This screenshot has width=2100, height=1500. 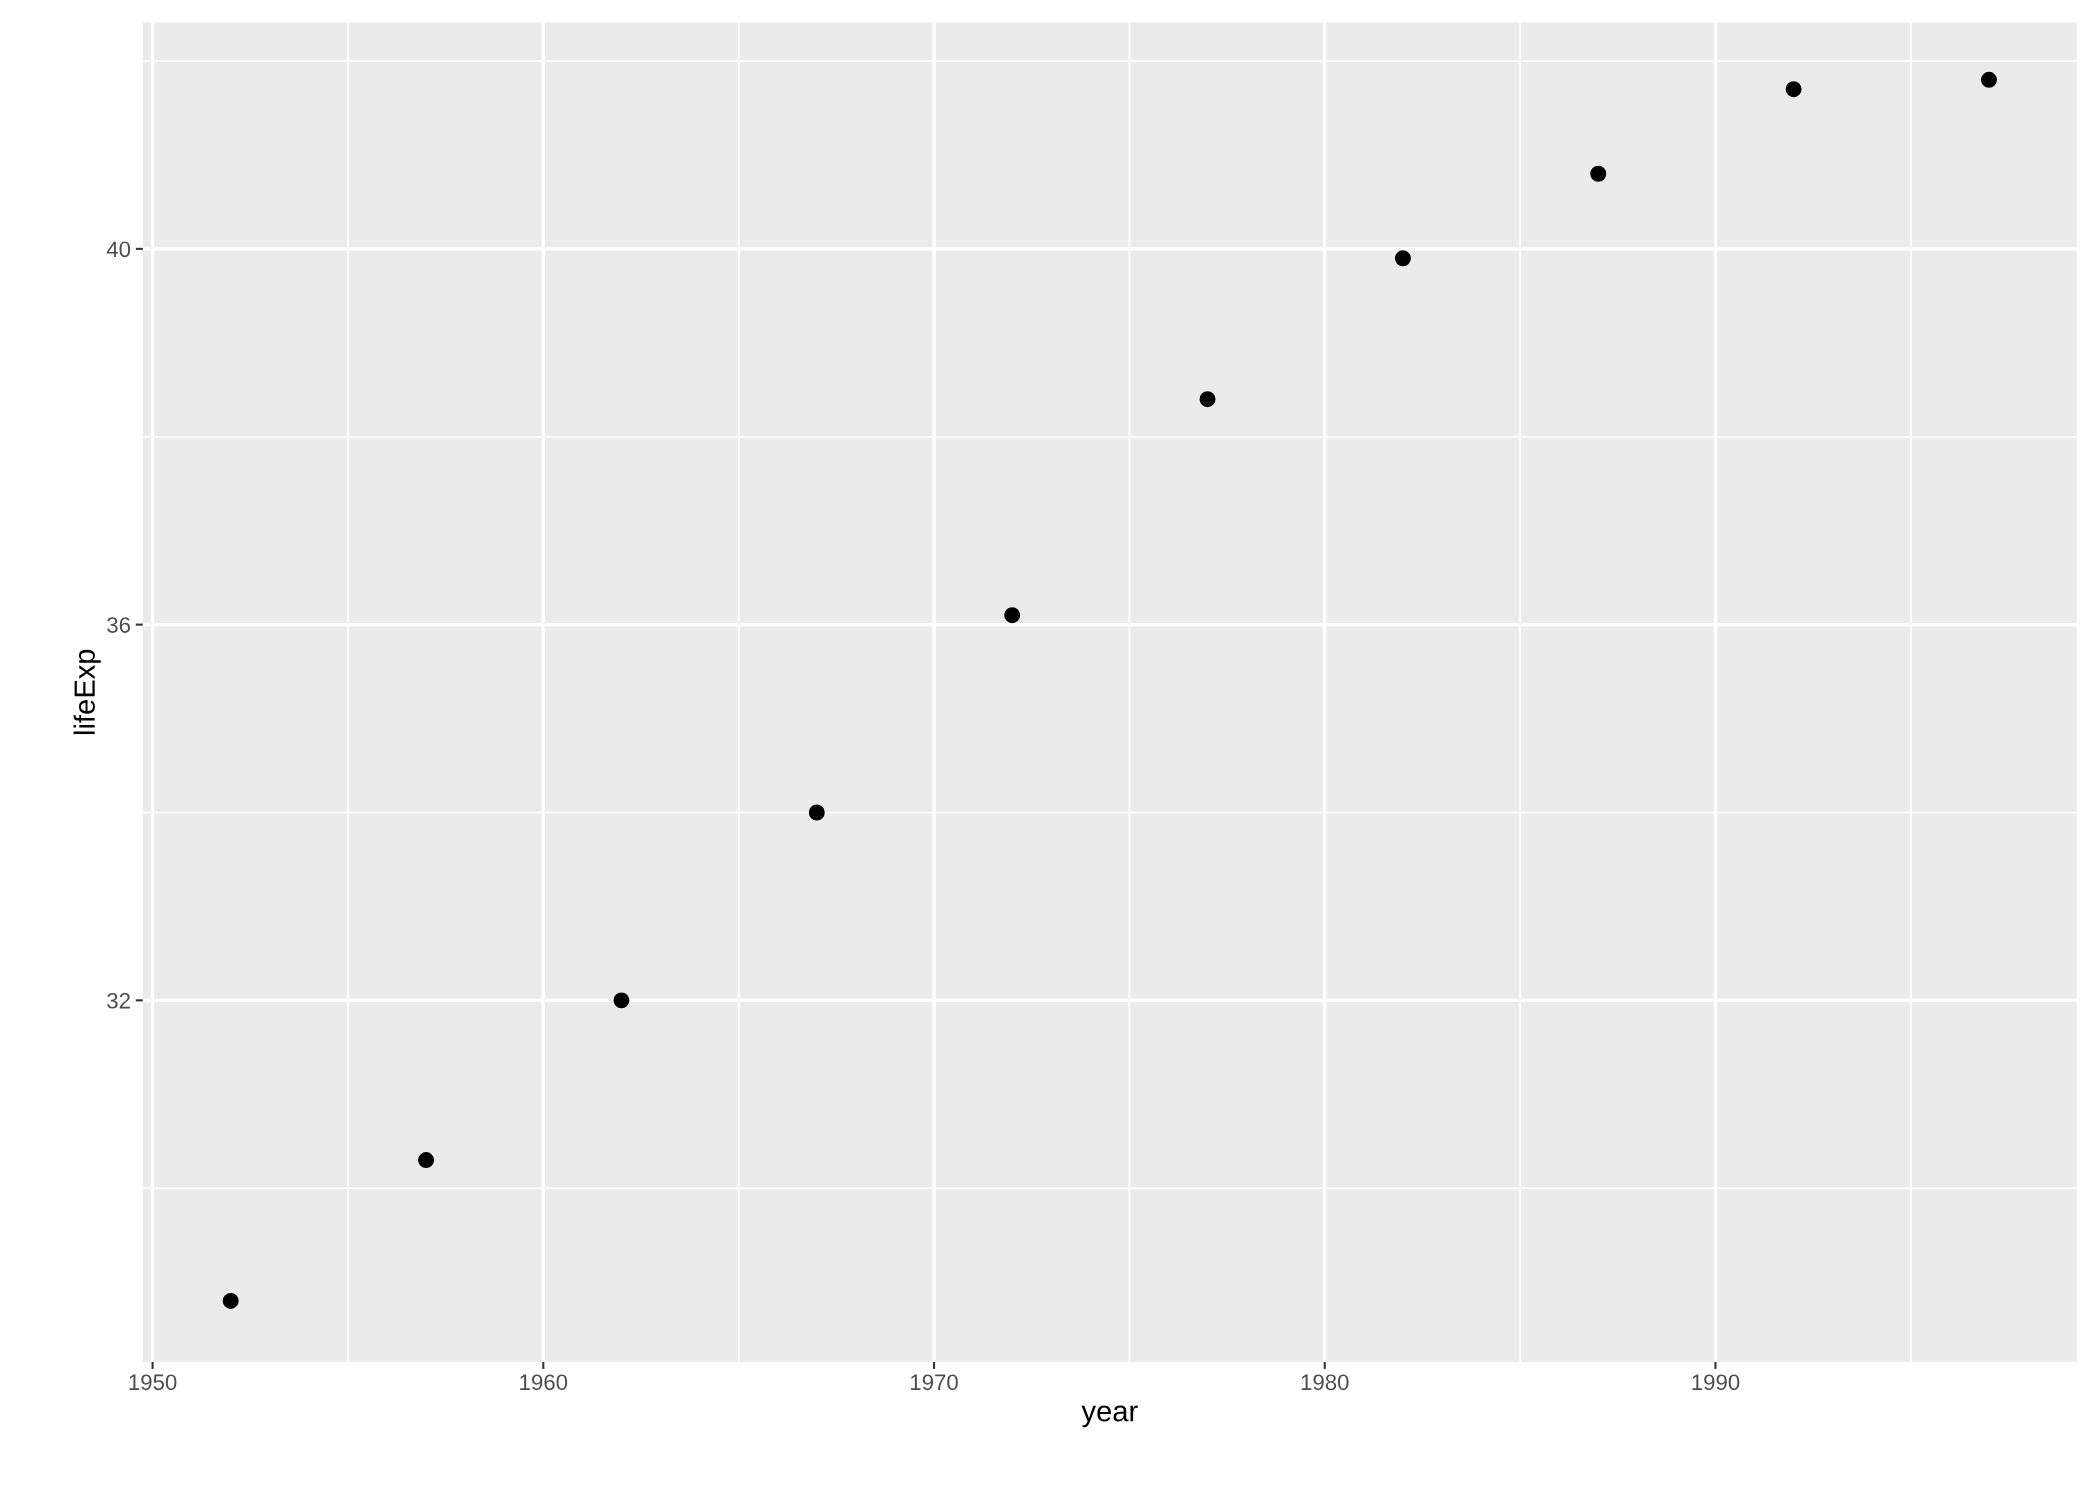 I want to click on x-tick-label: 1970, so click(x=934, y=1382).